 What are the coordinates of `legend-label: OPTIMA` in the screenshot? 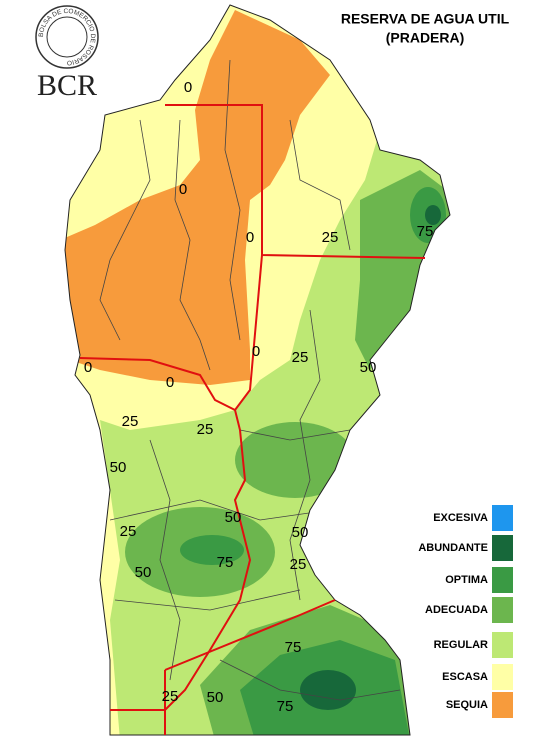 It's located at (466, 580).